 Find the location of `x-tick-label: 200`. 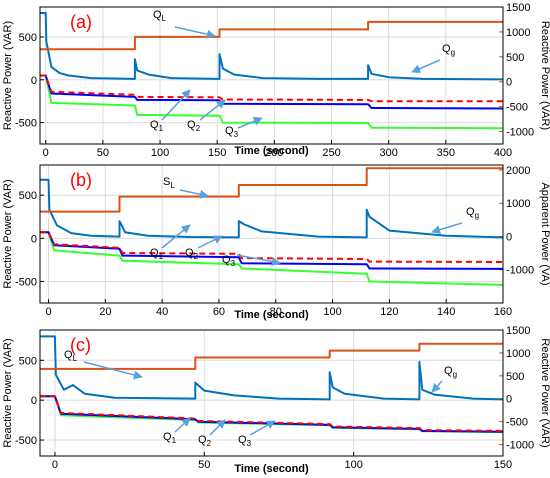

x-tick-label: 200 is located at coordinates (274, 153).